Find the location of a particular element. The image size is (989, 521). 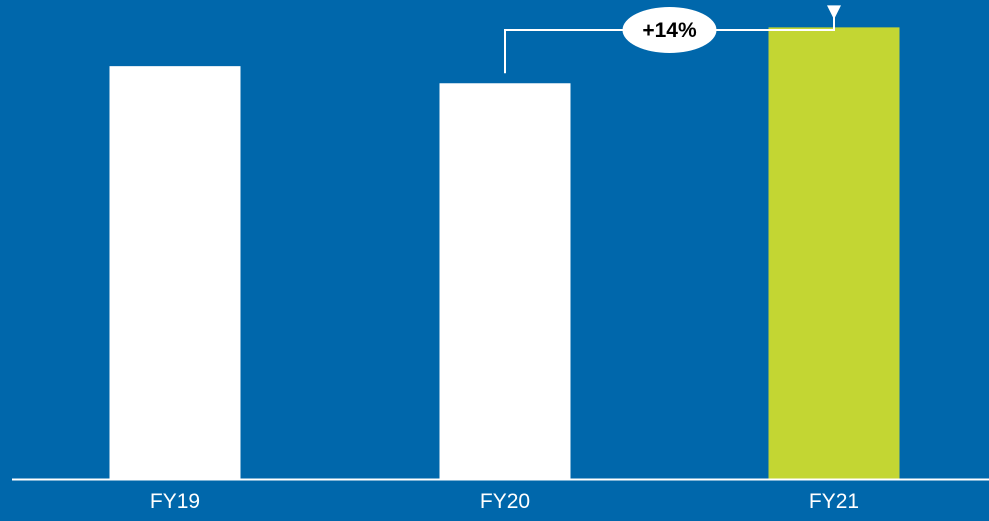

bar-fy21 is located at coordinates (834, 253).